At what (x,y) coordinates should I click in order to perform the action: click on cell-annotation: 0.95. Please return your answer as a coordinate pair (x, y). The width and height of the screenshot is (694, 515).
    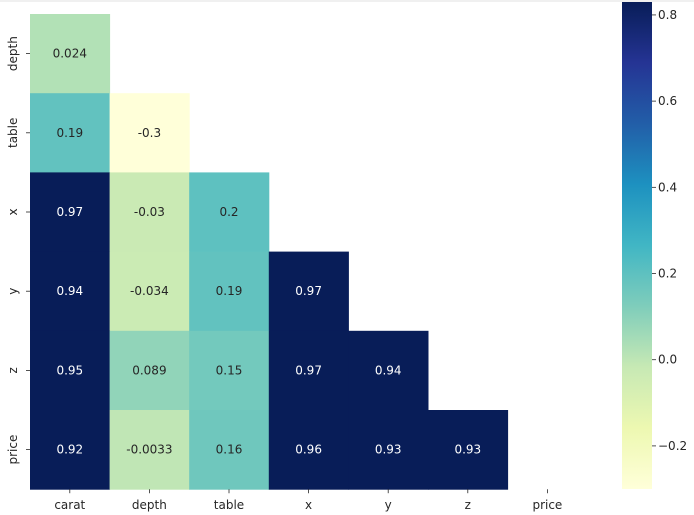
    Looking at the image, I should click on (69, 370).